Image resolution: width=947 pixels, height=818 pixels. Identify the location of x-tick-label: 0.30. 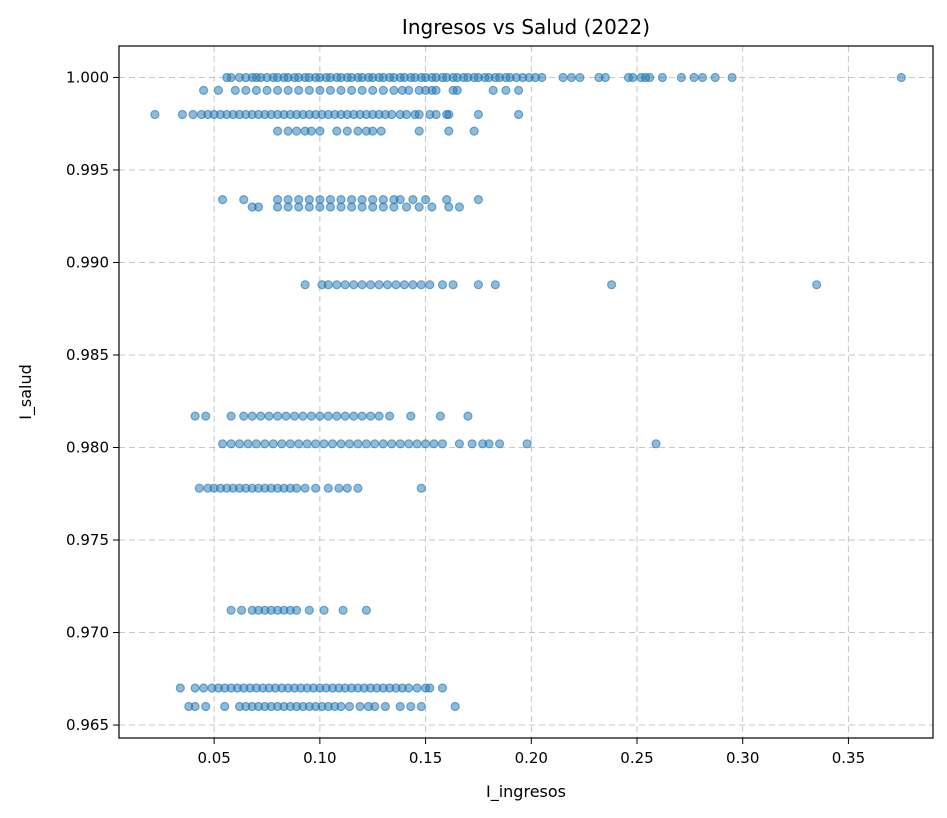
(742, 758).